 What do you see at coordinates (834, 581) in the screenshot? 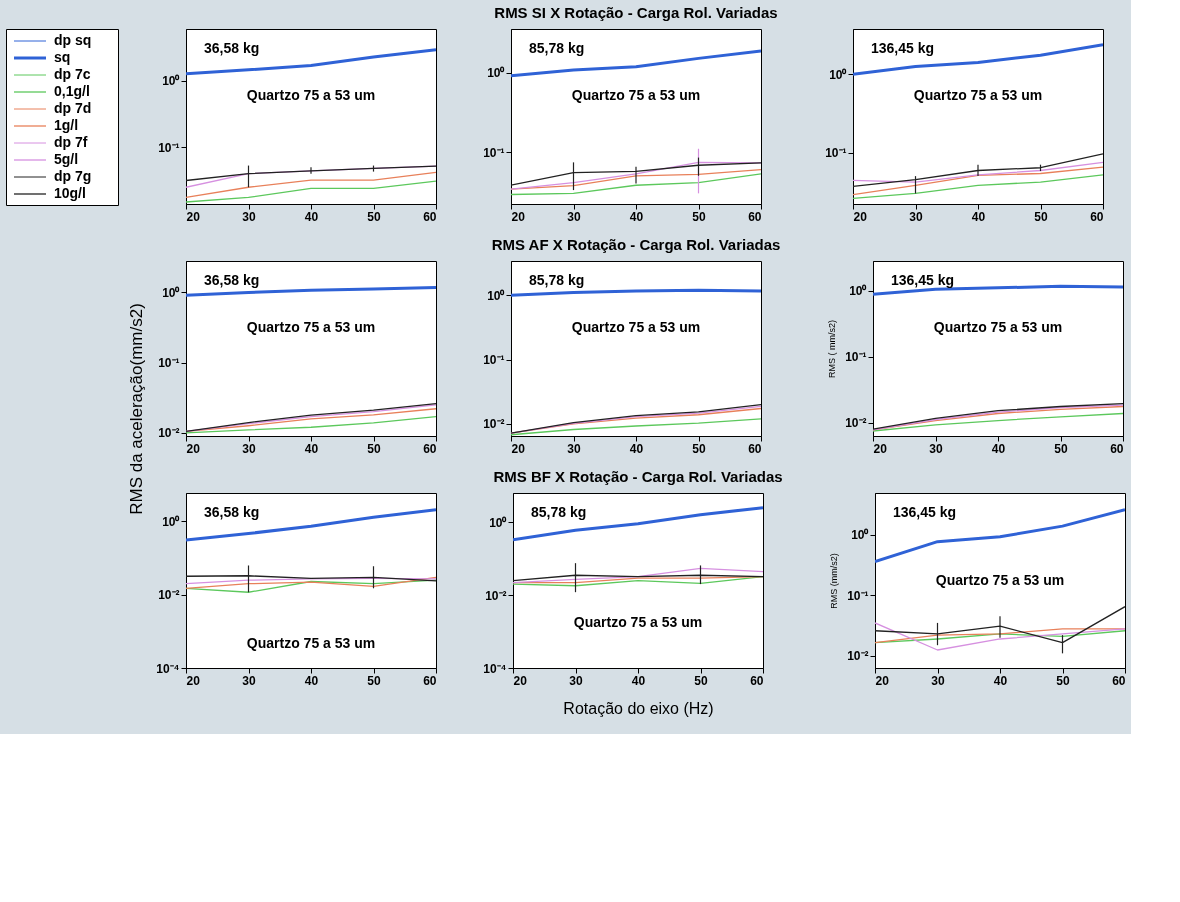
I see `y-axis-title: RMS (mm/s2)` at bounding box center [834, 581].